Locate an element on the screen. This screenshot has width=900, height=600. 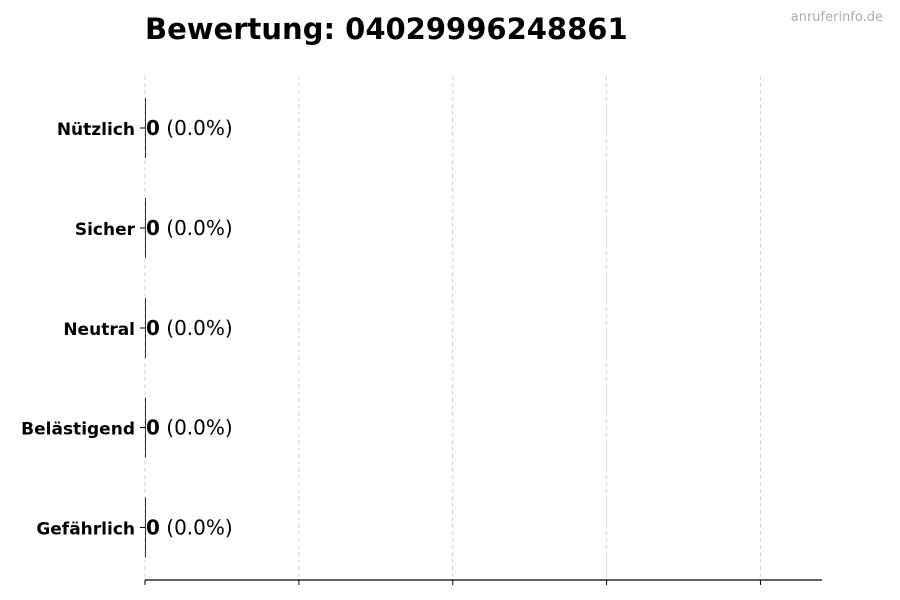
watermark: anruferinfo.de is located at coordinates (836, 17).